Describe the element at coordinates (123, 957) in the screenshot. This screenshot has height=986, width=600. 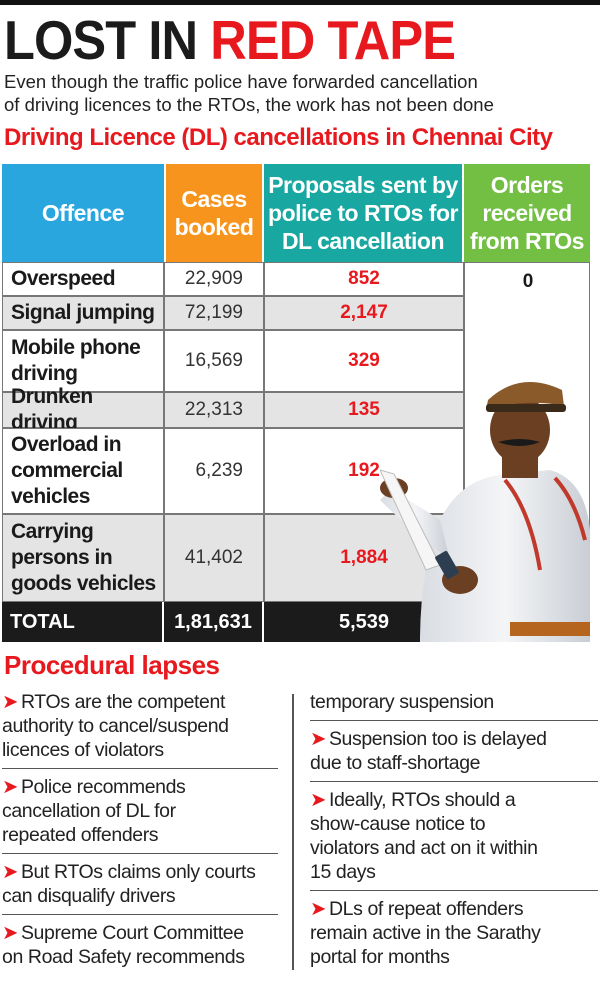
I see `lapse-4-line-2: on Road Safety recommends` at that location.